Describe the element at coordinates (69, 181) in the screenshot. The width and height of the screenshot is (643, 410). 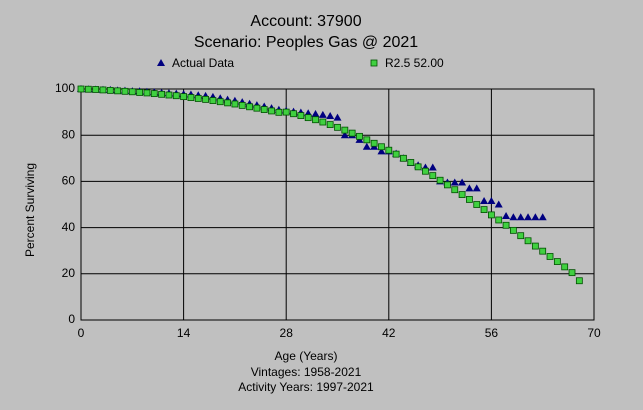
I see `y-tick-label: 60` at that location.